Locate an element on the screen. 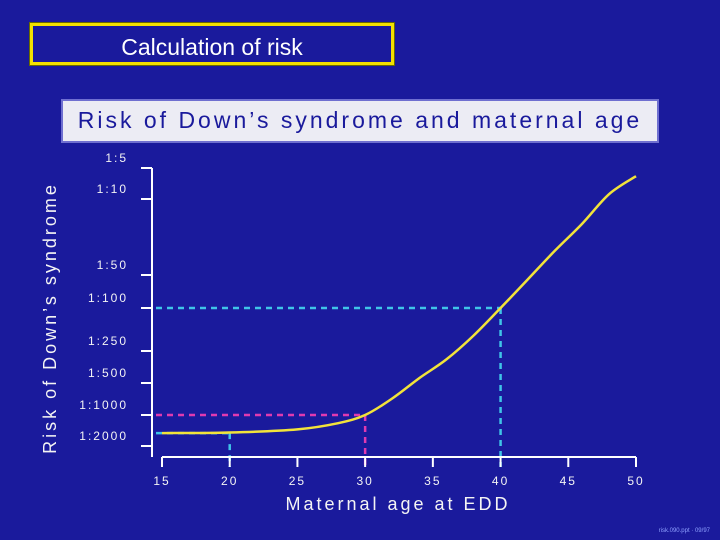  y-tick-label: 1:250 is located at coordinates (108, 341).